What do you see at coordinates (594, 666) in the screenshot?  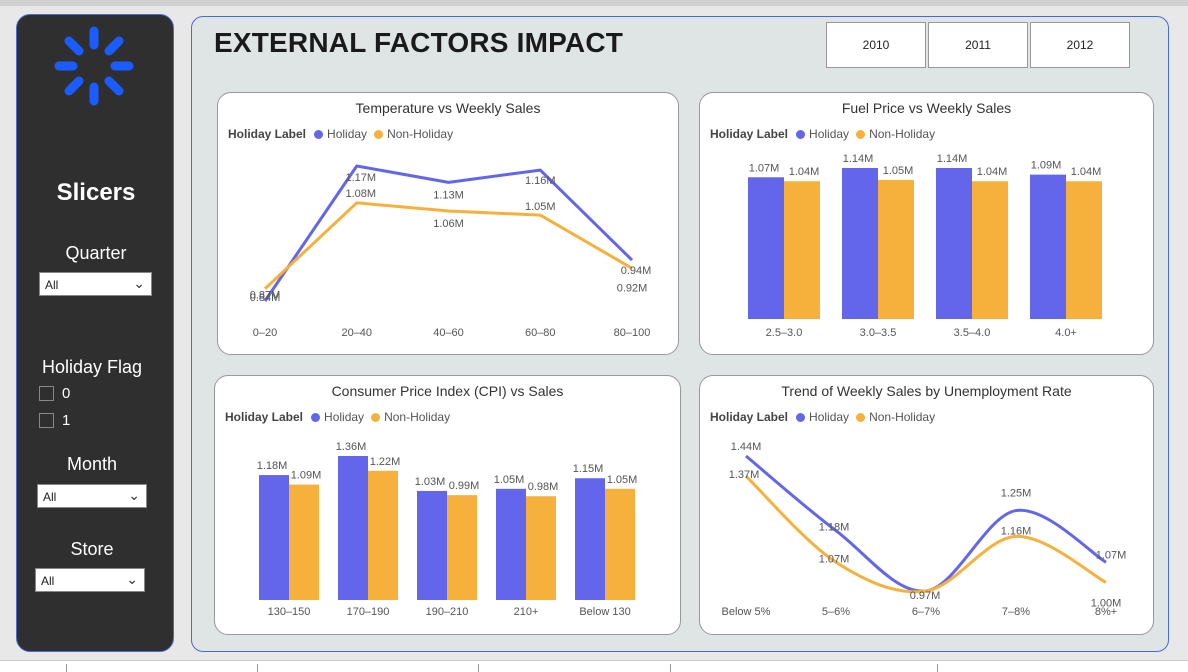 I see `bottom-strip` at bounding box center [594, 666].